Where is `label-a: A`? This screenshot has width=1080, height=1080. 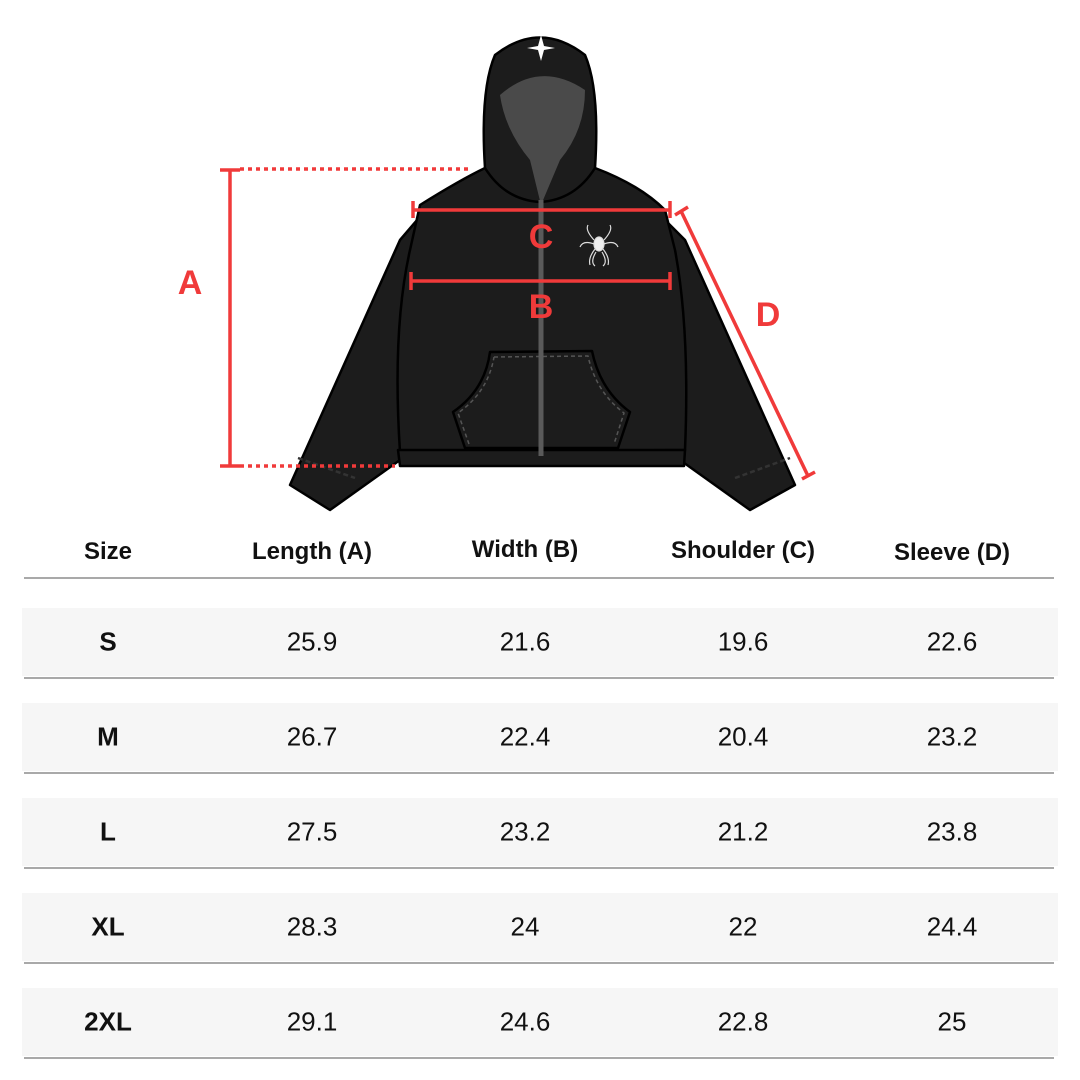
label-a: A is located at coordinates (190, 283).